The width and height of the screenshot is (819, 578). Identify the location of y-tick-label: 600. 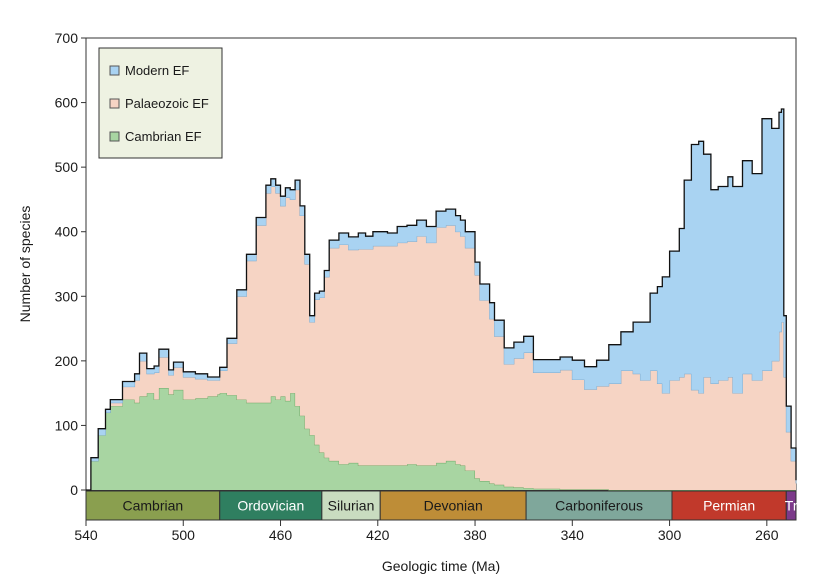
(67, 103).